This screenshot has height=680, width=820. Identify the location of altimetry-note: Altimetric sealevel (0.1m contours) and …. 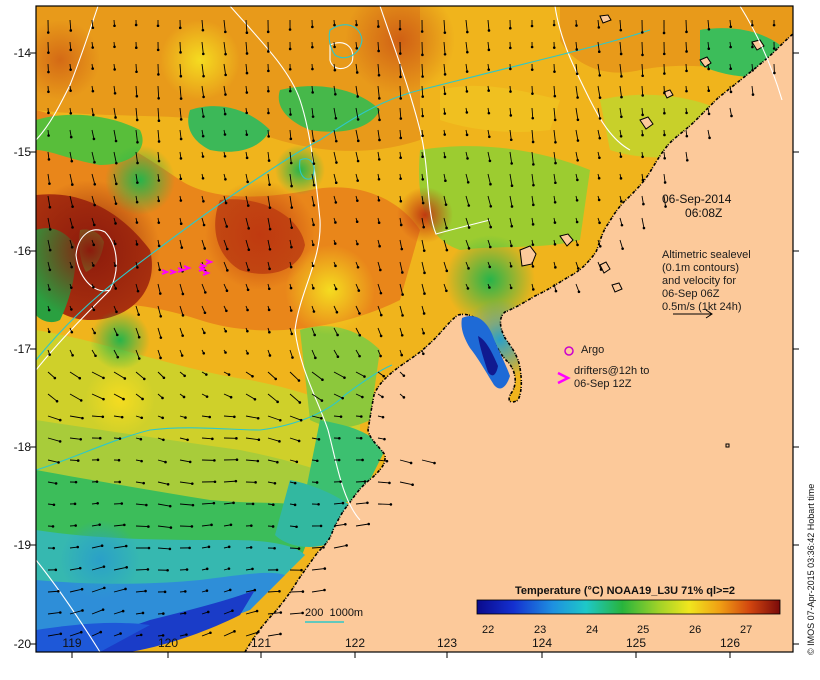
(706, 281).